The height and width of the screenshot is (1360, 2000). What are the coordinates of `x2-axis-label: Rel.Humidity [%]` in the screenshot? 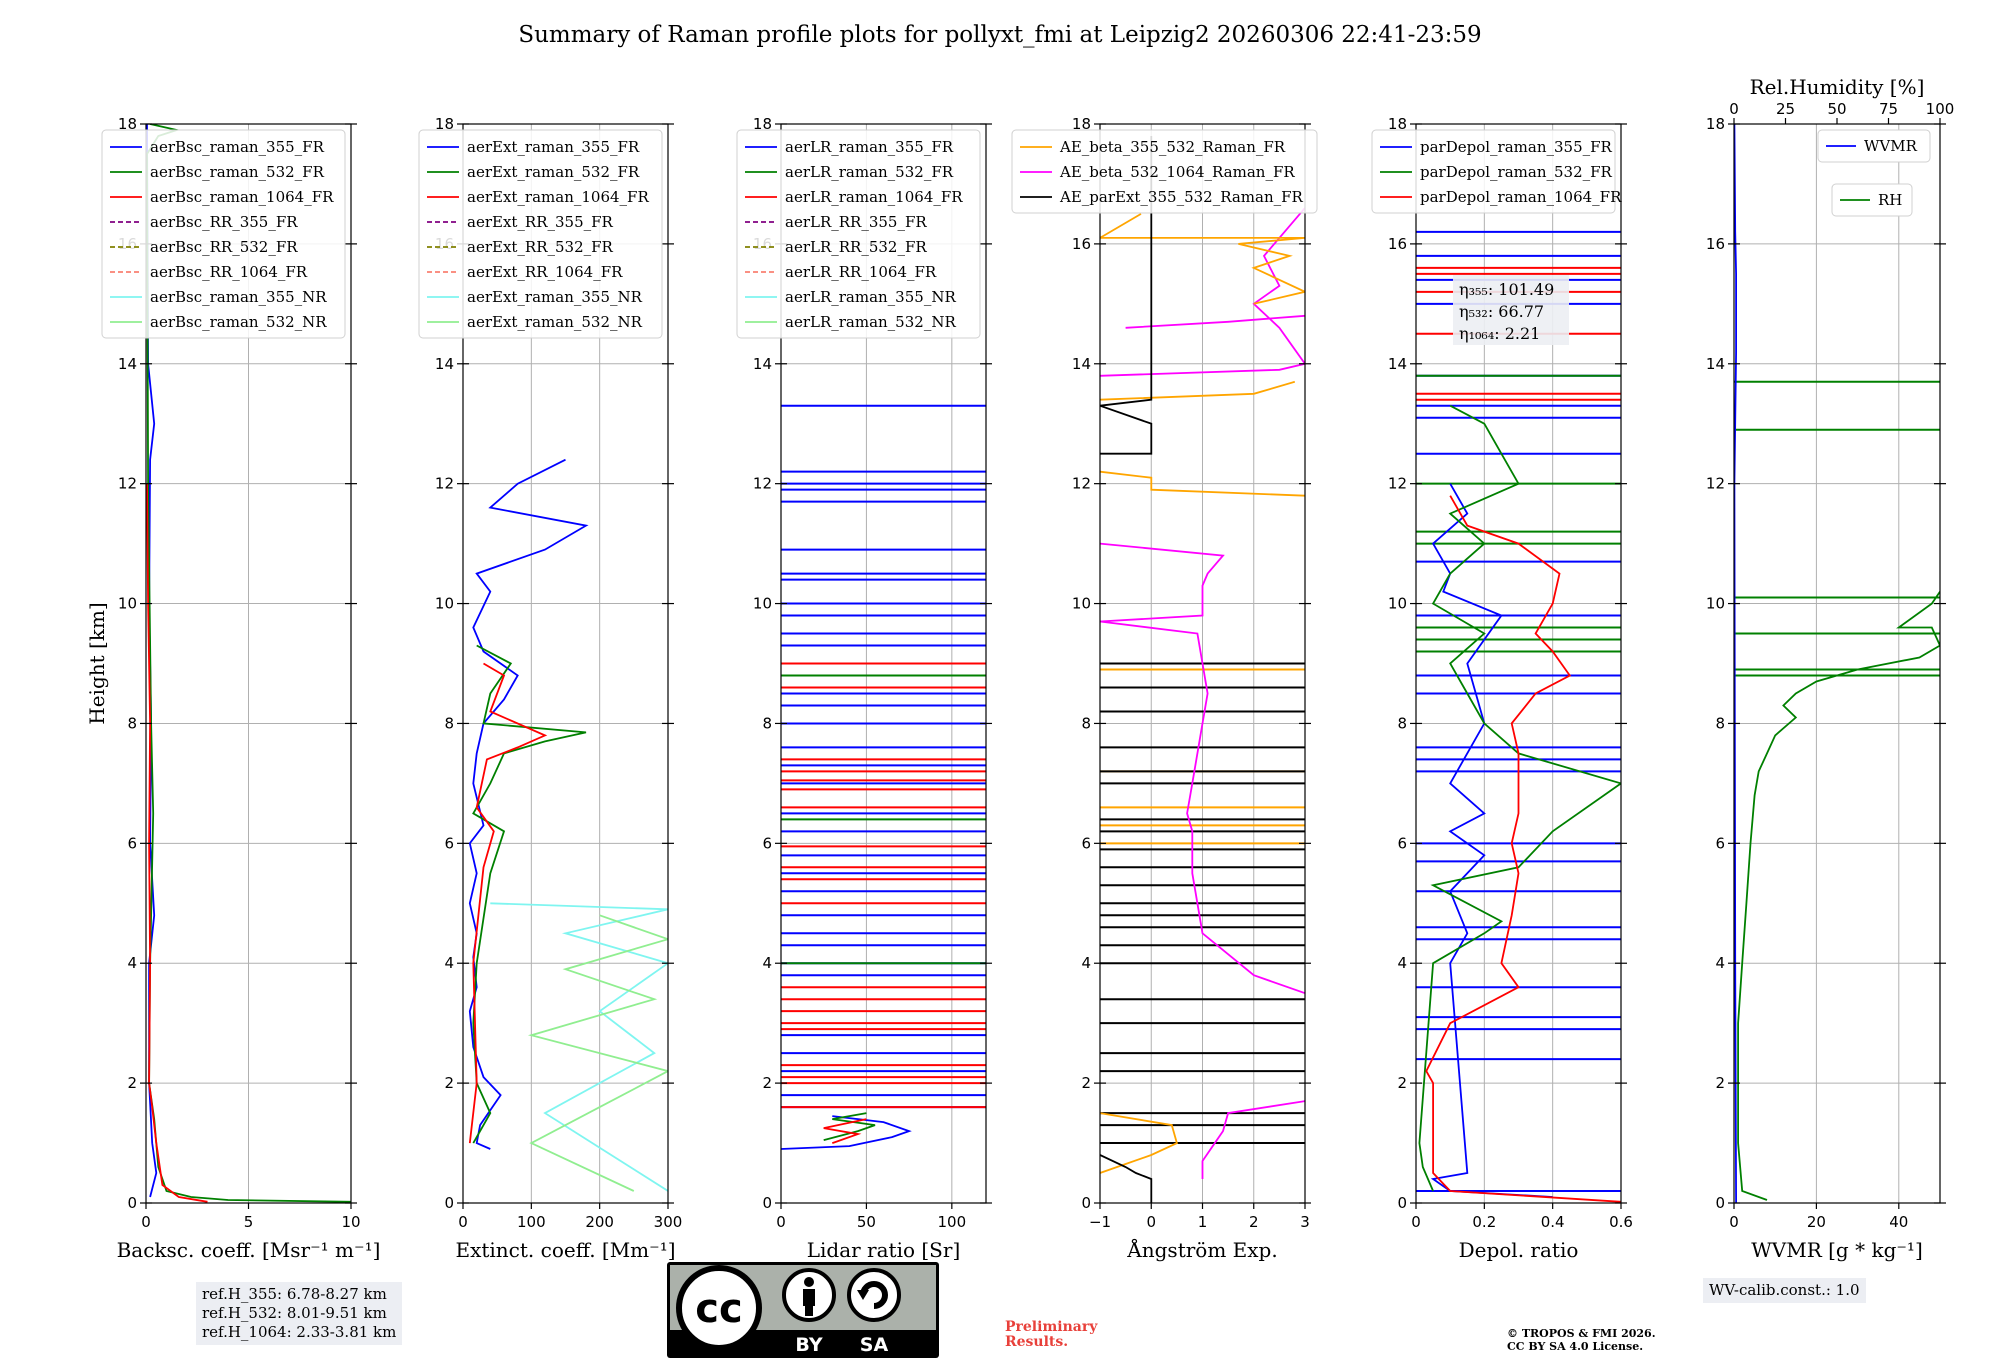 It's located at (1837, 87).